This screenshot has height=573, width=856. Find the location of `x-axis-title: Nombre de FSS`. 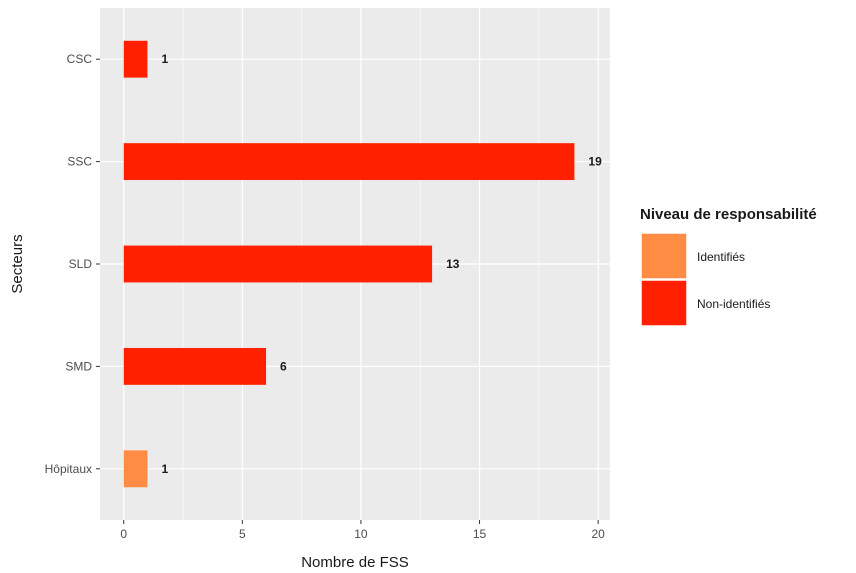

x-axis-title: Nombre de FSS is located at coordinates (355, 562).